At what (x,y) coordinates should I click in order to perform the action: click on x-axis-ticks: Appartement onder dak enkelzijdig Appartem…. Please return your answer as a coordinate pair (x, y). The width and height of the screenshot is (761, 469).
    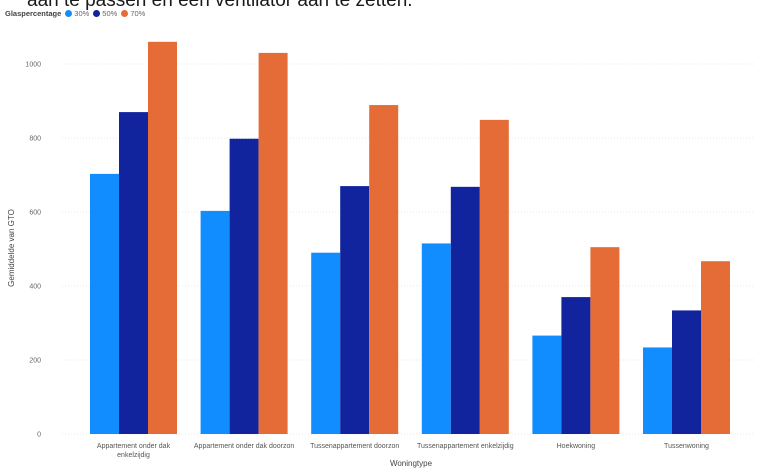
    Looking at the image, I should click on (403, 451).